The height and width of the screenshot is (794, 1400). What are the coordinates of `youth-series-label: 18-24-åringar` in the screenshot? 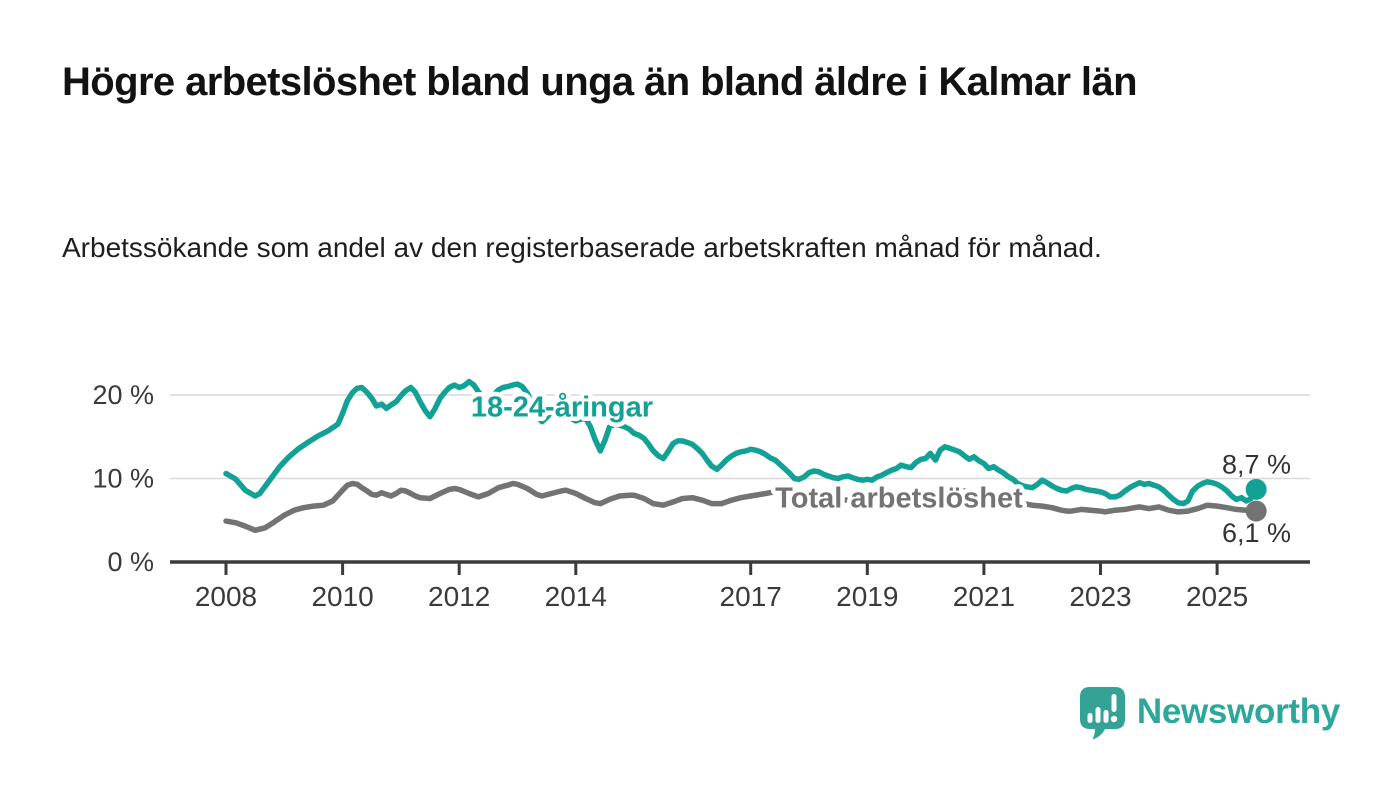 It's located at (562, 408).